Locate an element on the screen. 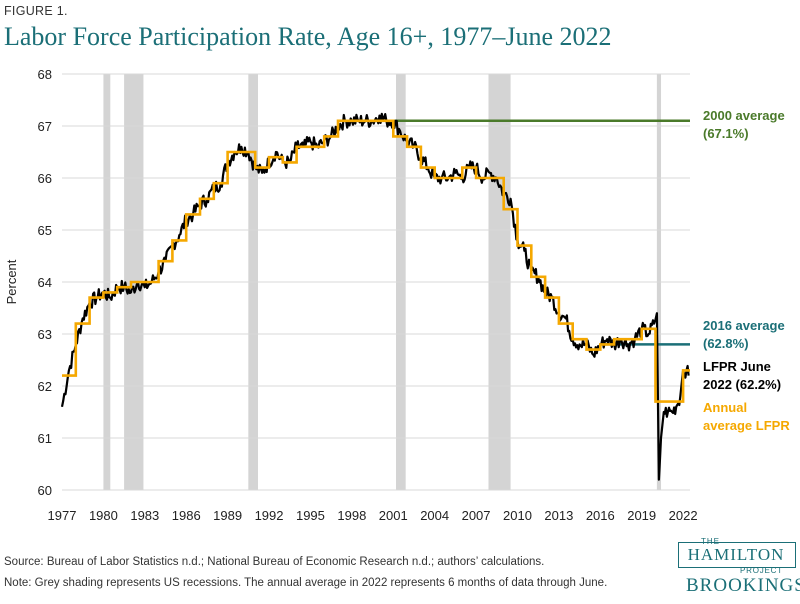 This screenshot has width=800, height=604. y-axis-label: Percent is located at coordinates (11, 281).